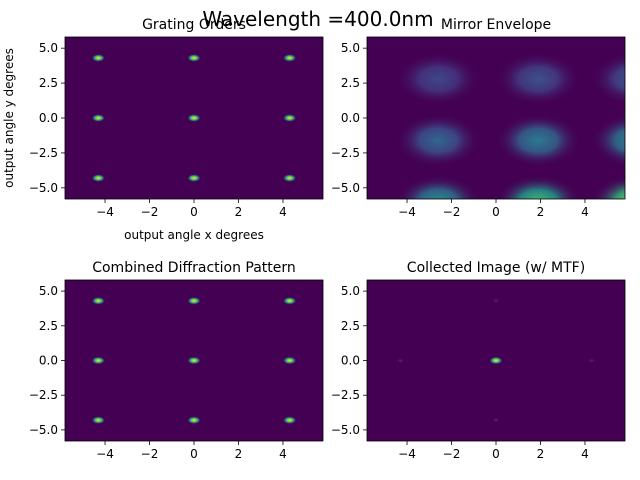 The width and height of the screenshot is (640, 480). What do you see at coordinates (317, 19) in the screenshot?
I see `figure-suptitle: Wavelength =400.0nm` at bounding box center [317, 19].